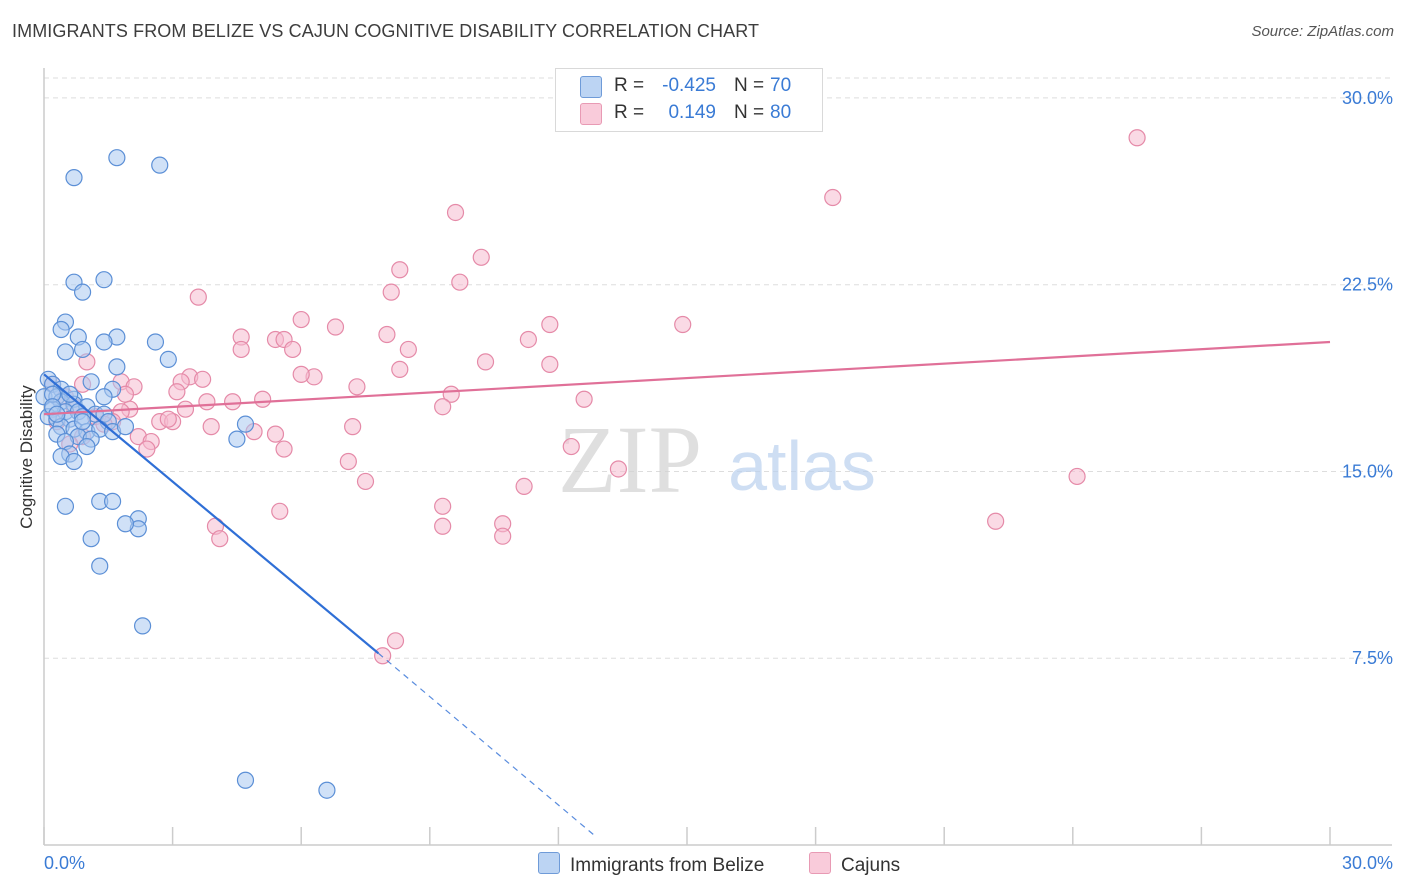  Describe the element at coordinates (211, 514) in the screenshot. I see `trend-line-belize` at that location.